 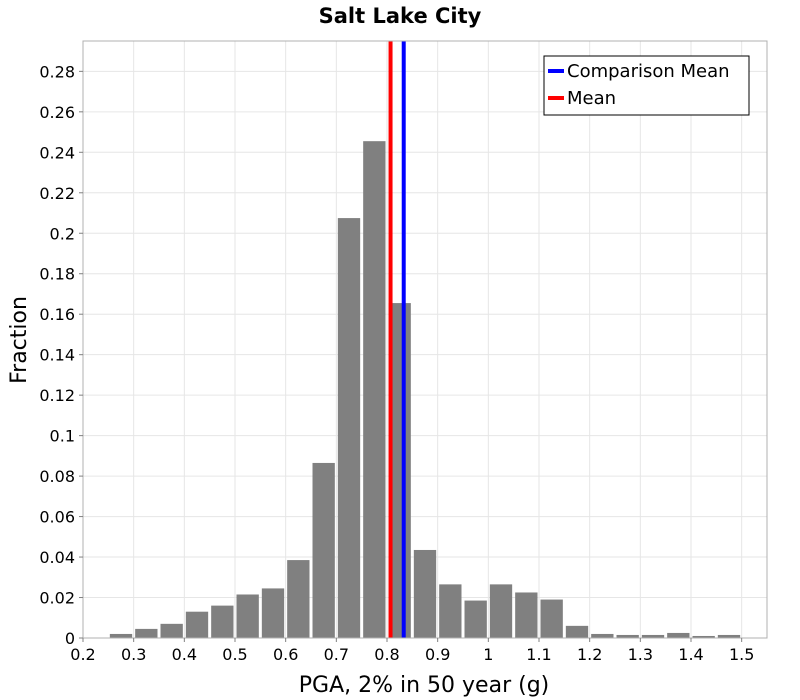 What do you see at coordinates (57, 557) in the screenshot?
I see `y-tick-label: 0.04` at bounding box center [57, 557].